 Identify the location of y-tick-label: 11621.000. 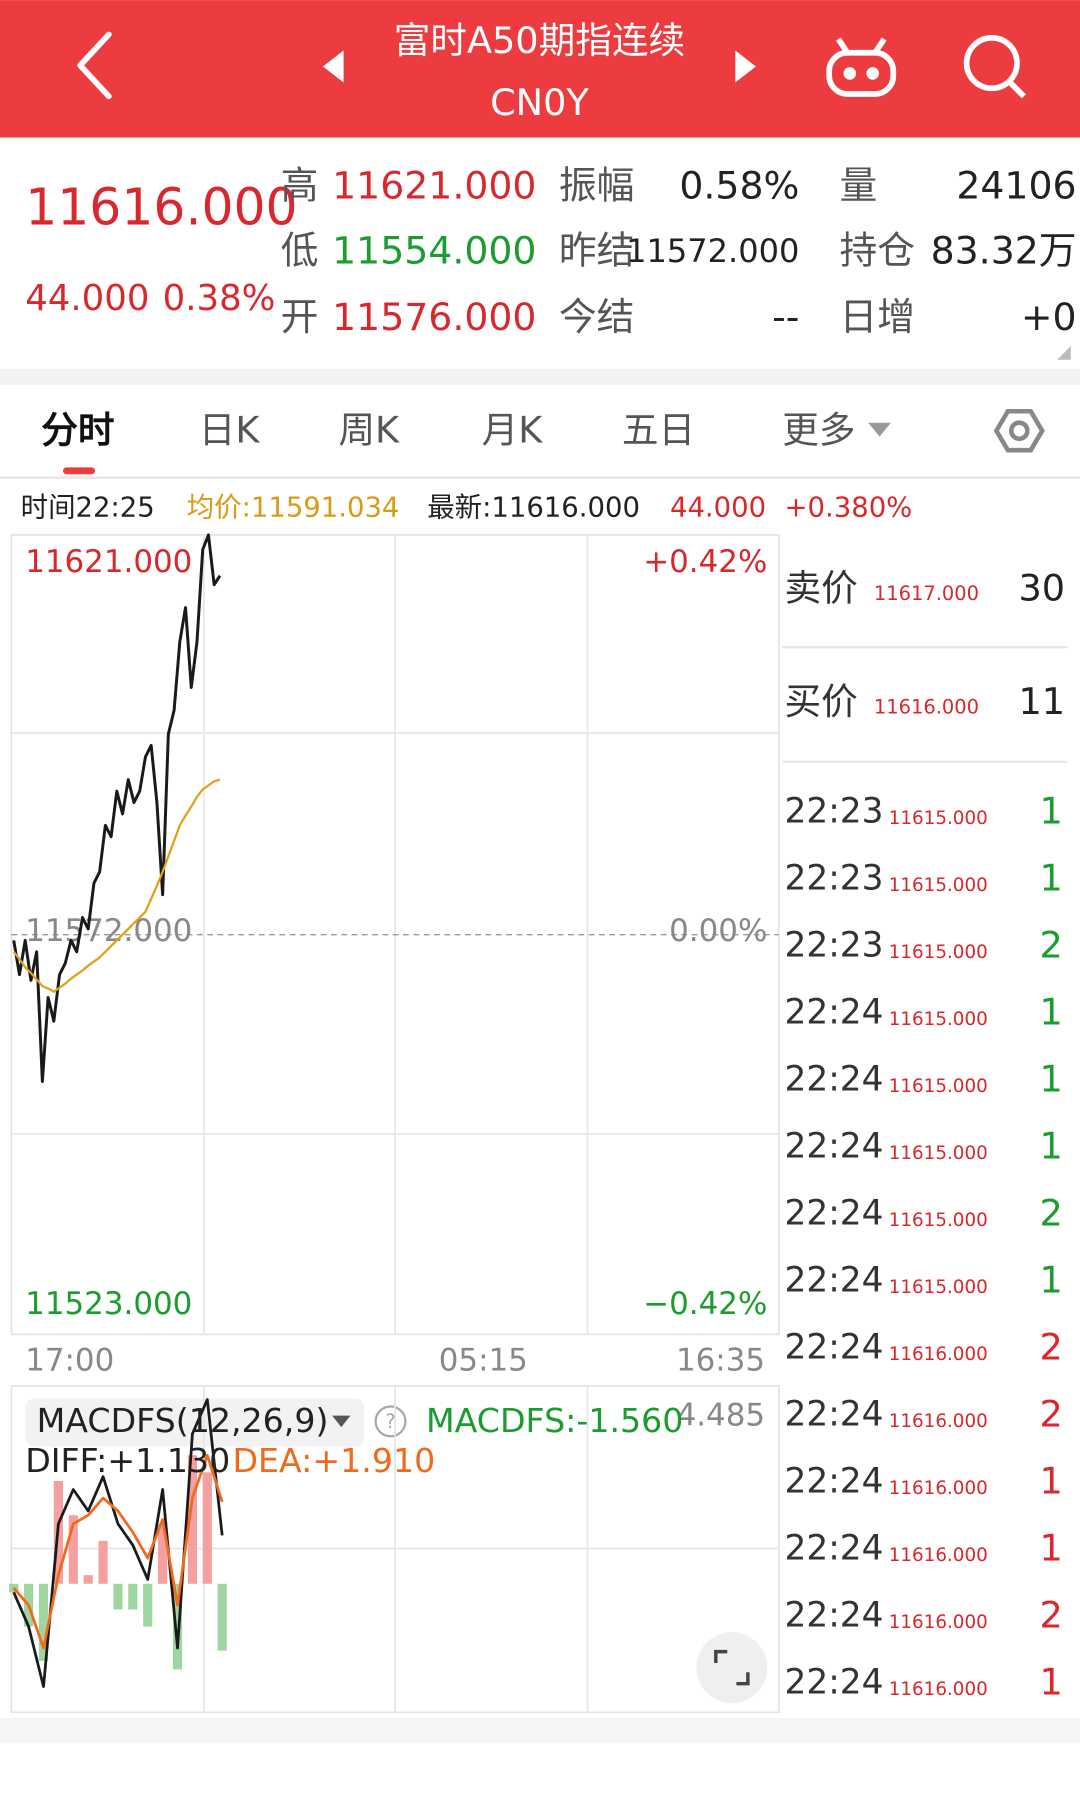
(108, 562).